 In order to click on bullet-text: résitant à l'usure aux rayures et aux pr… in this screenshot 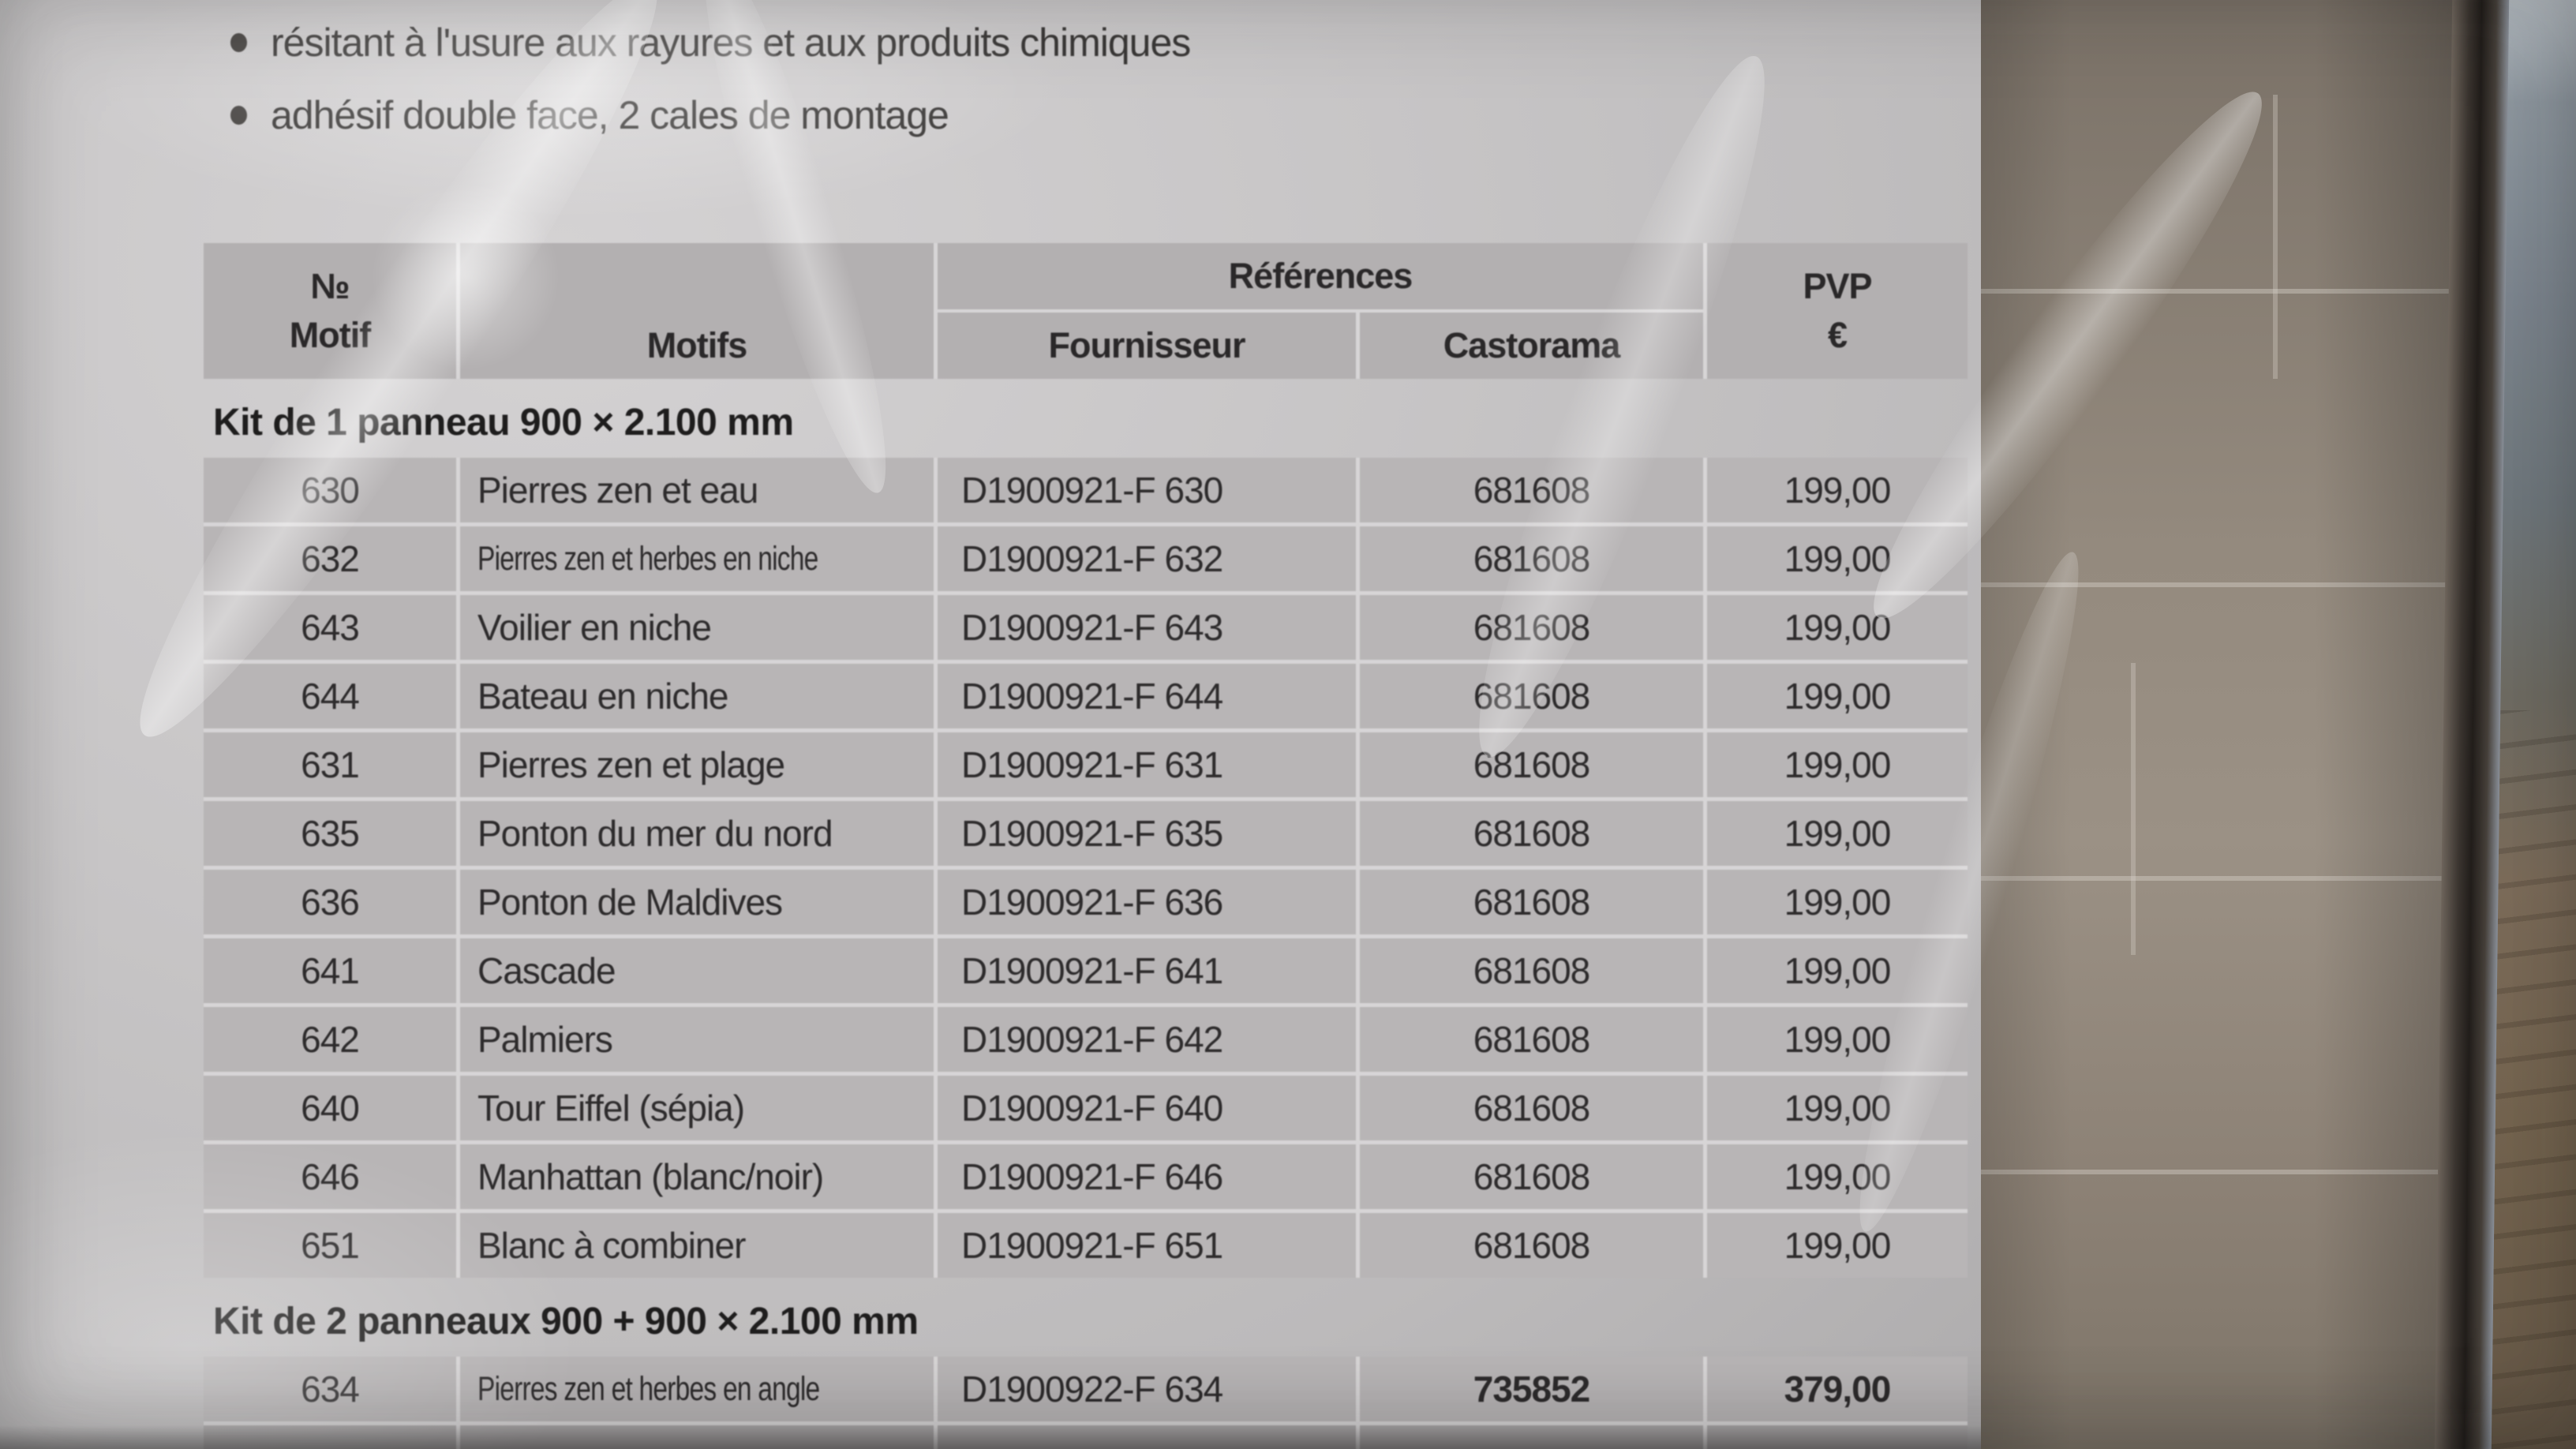, I will do `click(731, 43)`.